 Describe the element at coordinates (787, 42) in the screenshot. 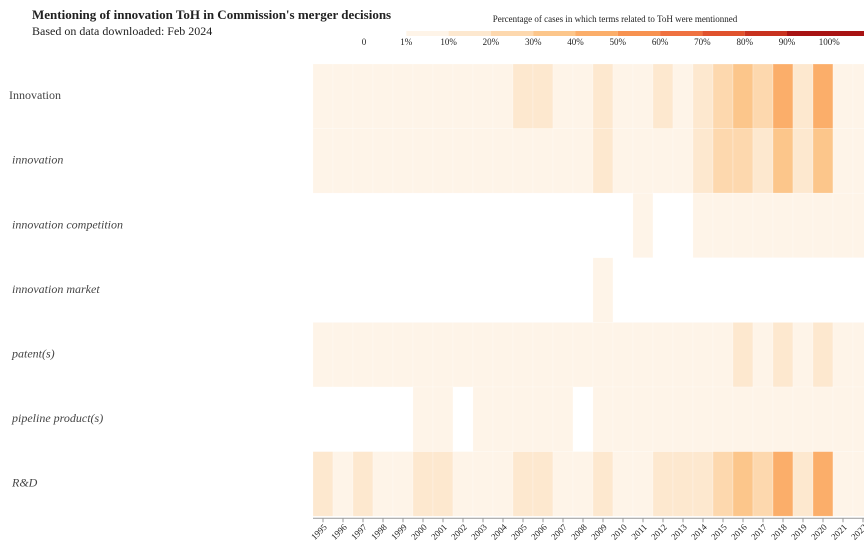

I see `legend-tick-label: 90%` at that location.